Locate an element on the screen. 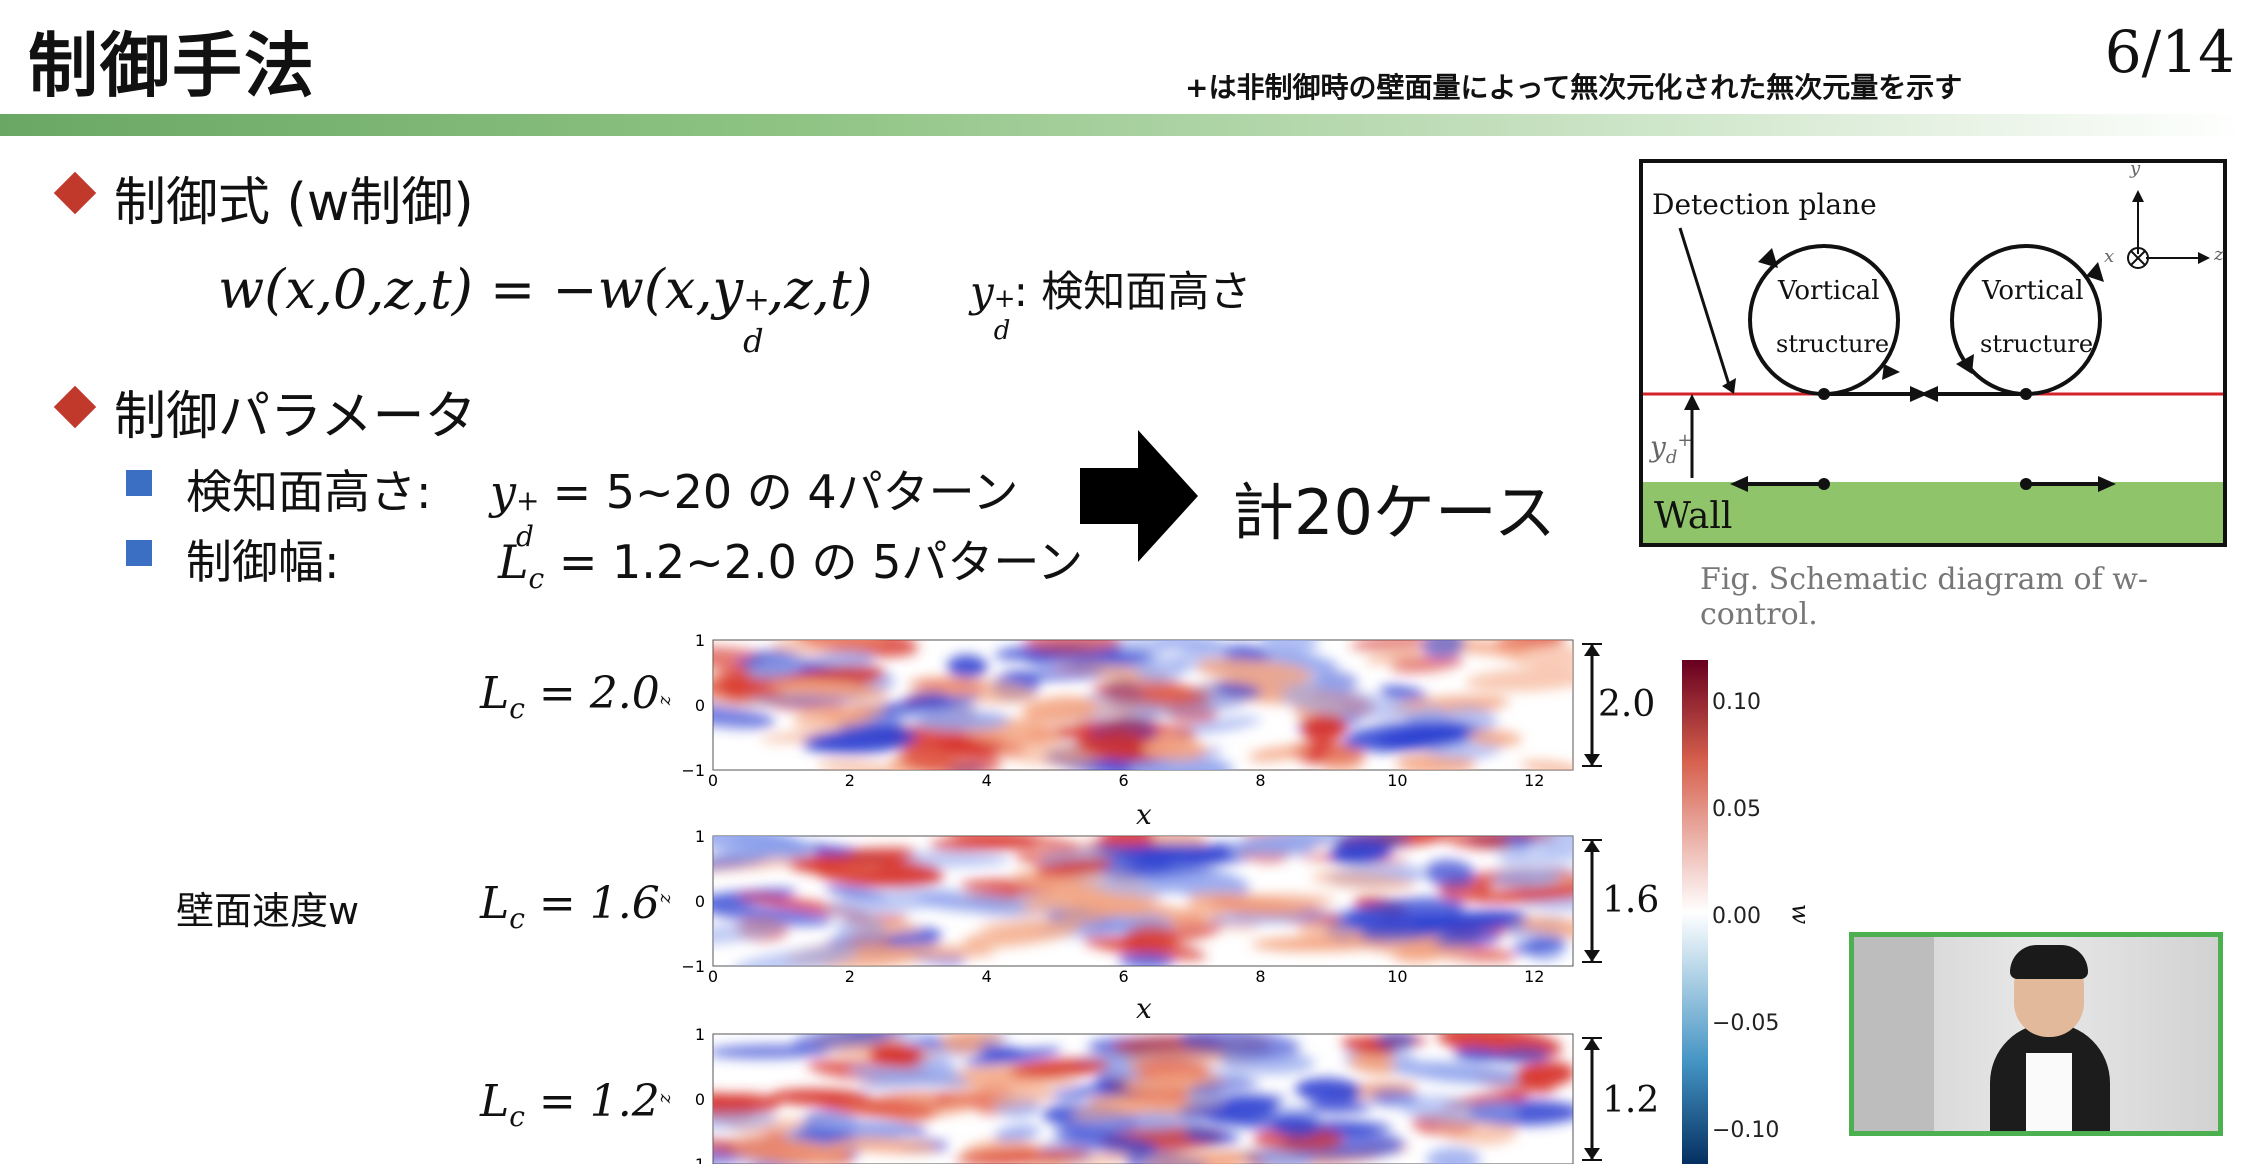 The image size is (2245, 1164). colorbar-label: w is located at coordinates (1800, 914).